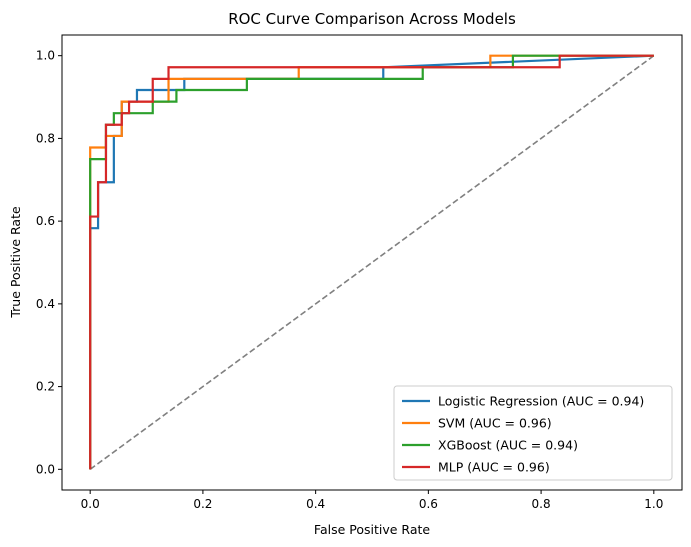 The image size is (691, 547). I want to click on x-tick-label: 1.0, so click(653, 504).